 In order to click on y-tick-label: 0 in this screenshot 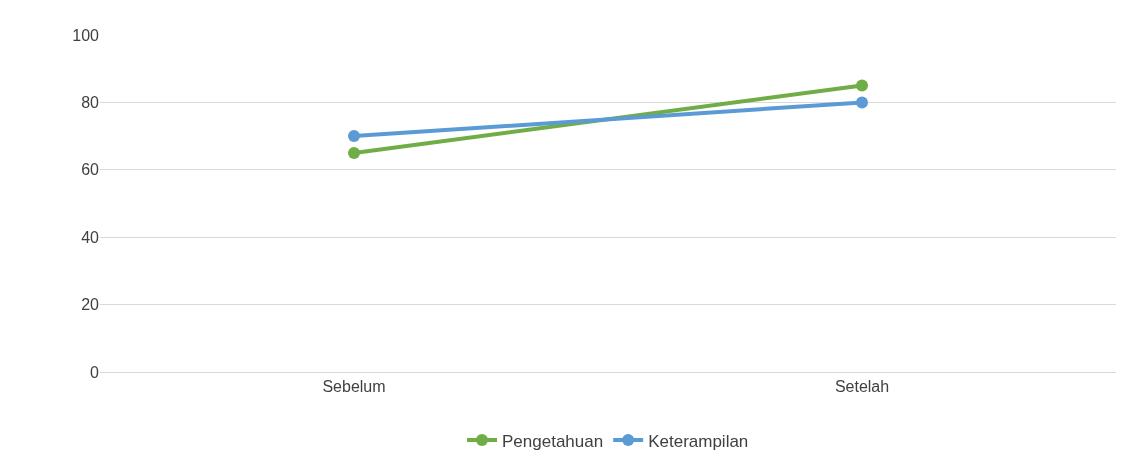, I will do `click(95, 372)`.